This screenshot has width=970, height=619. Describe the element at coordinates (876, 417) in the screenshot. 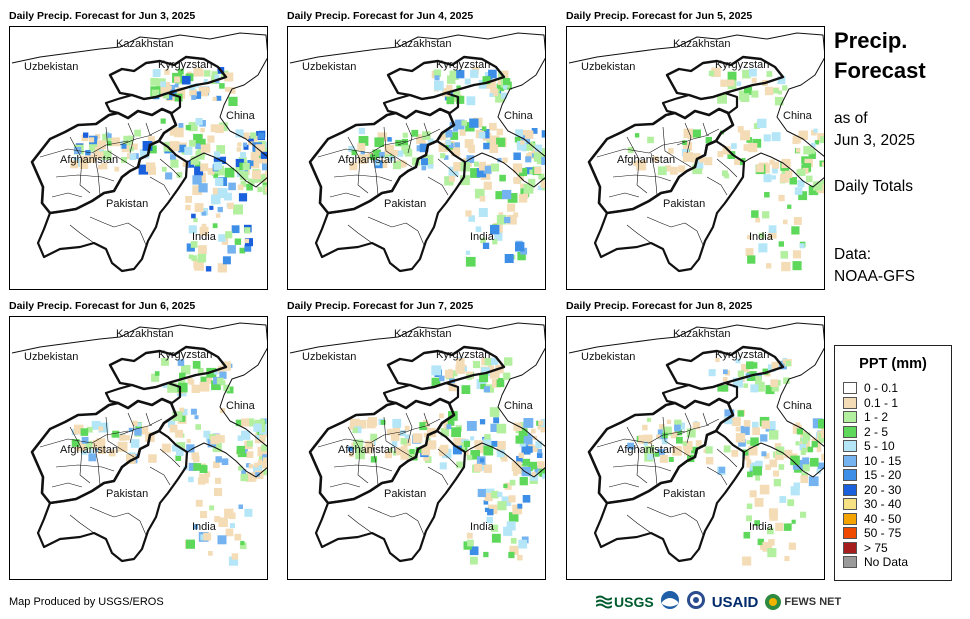

I see `legend-label: 1 - 2` at that location.